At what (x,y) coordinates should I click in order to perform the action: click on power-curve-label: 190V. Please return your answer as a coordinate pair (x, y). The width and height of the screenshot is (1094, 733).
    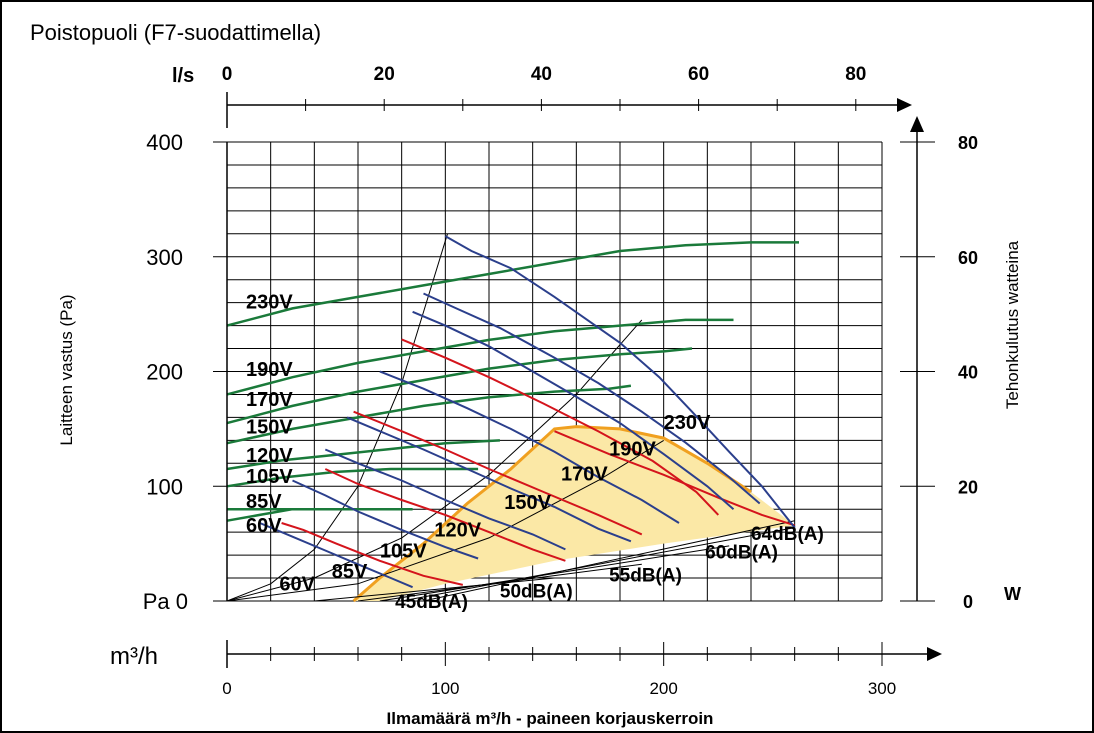
    Looking at the image, I should click on (269, 370).